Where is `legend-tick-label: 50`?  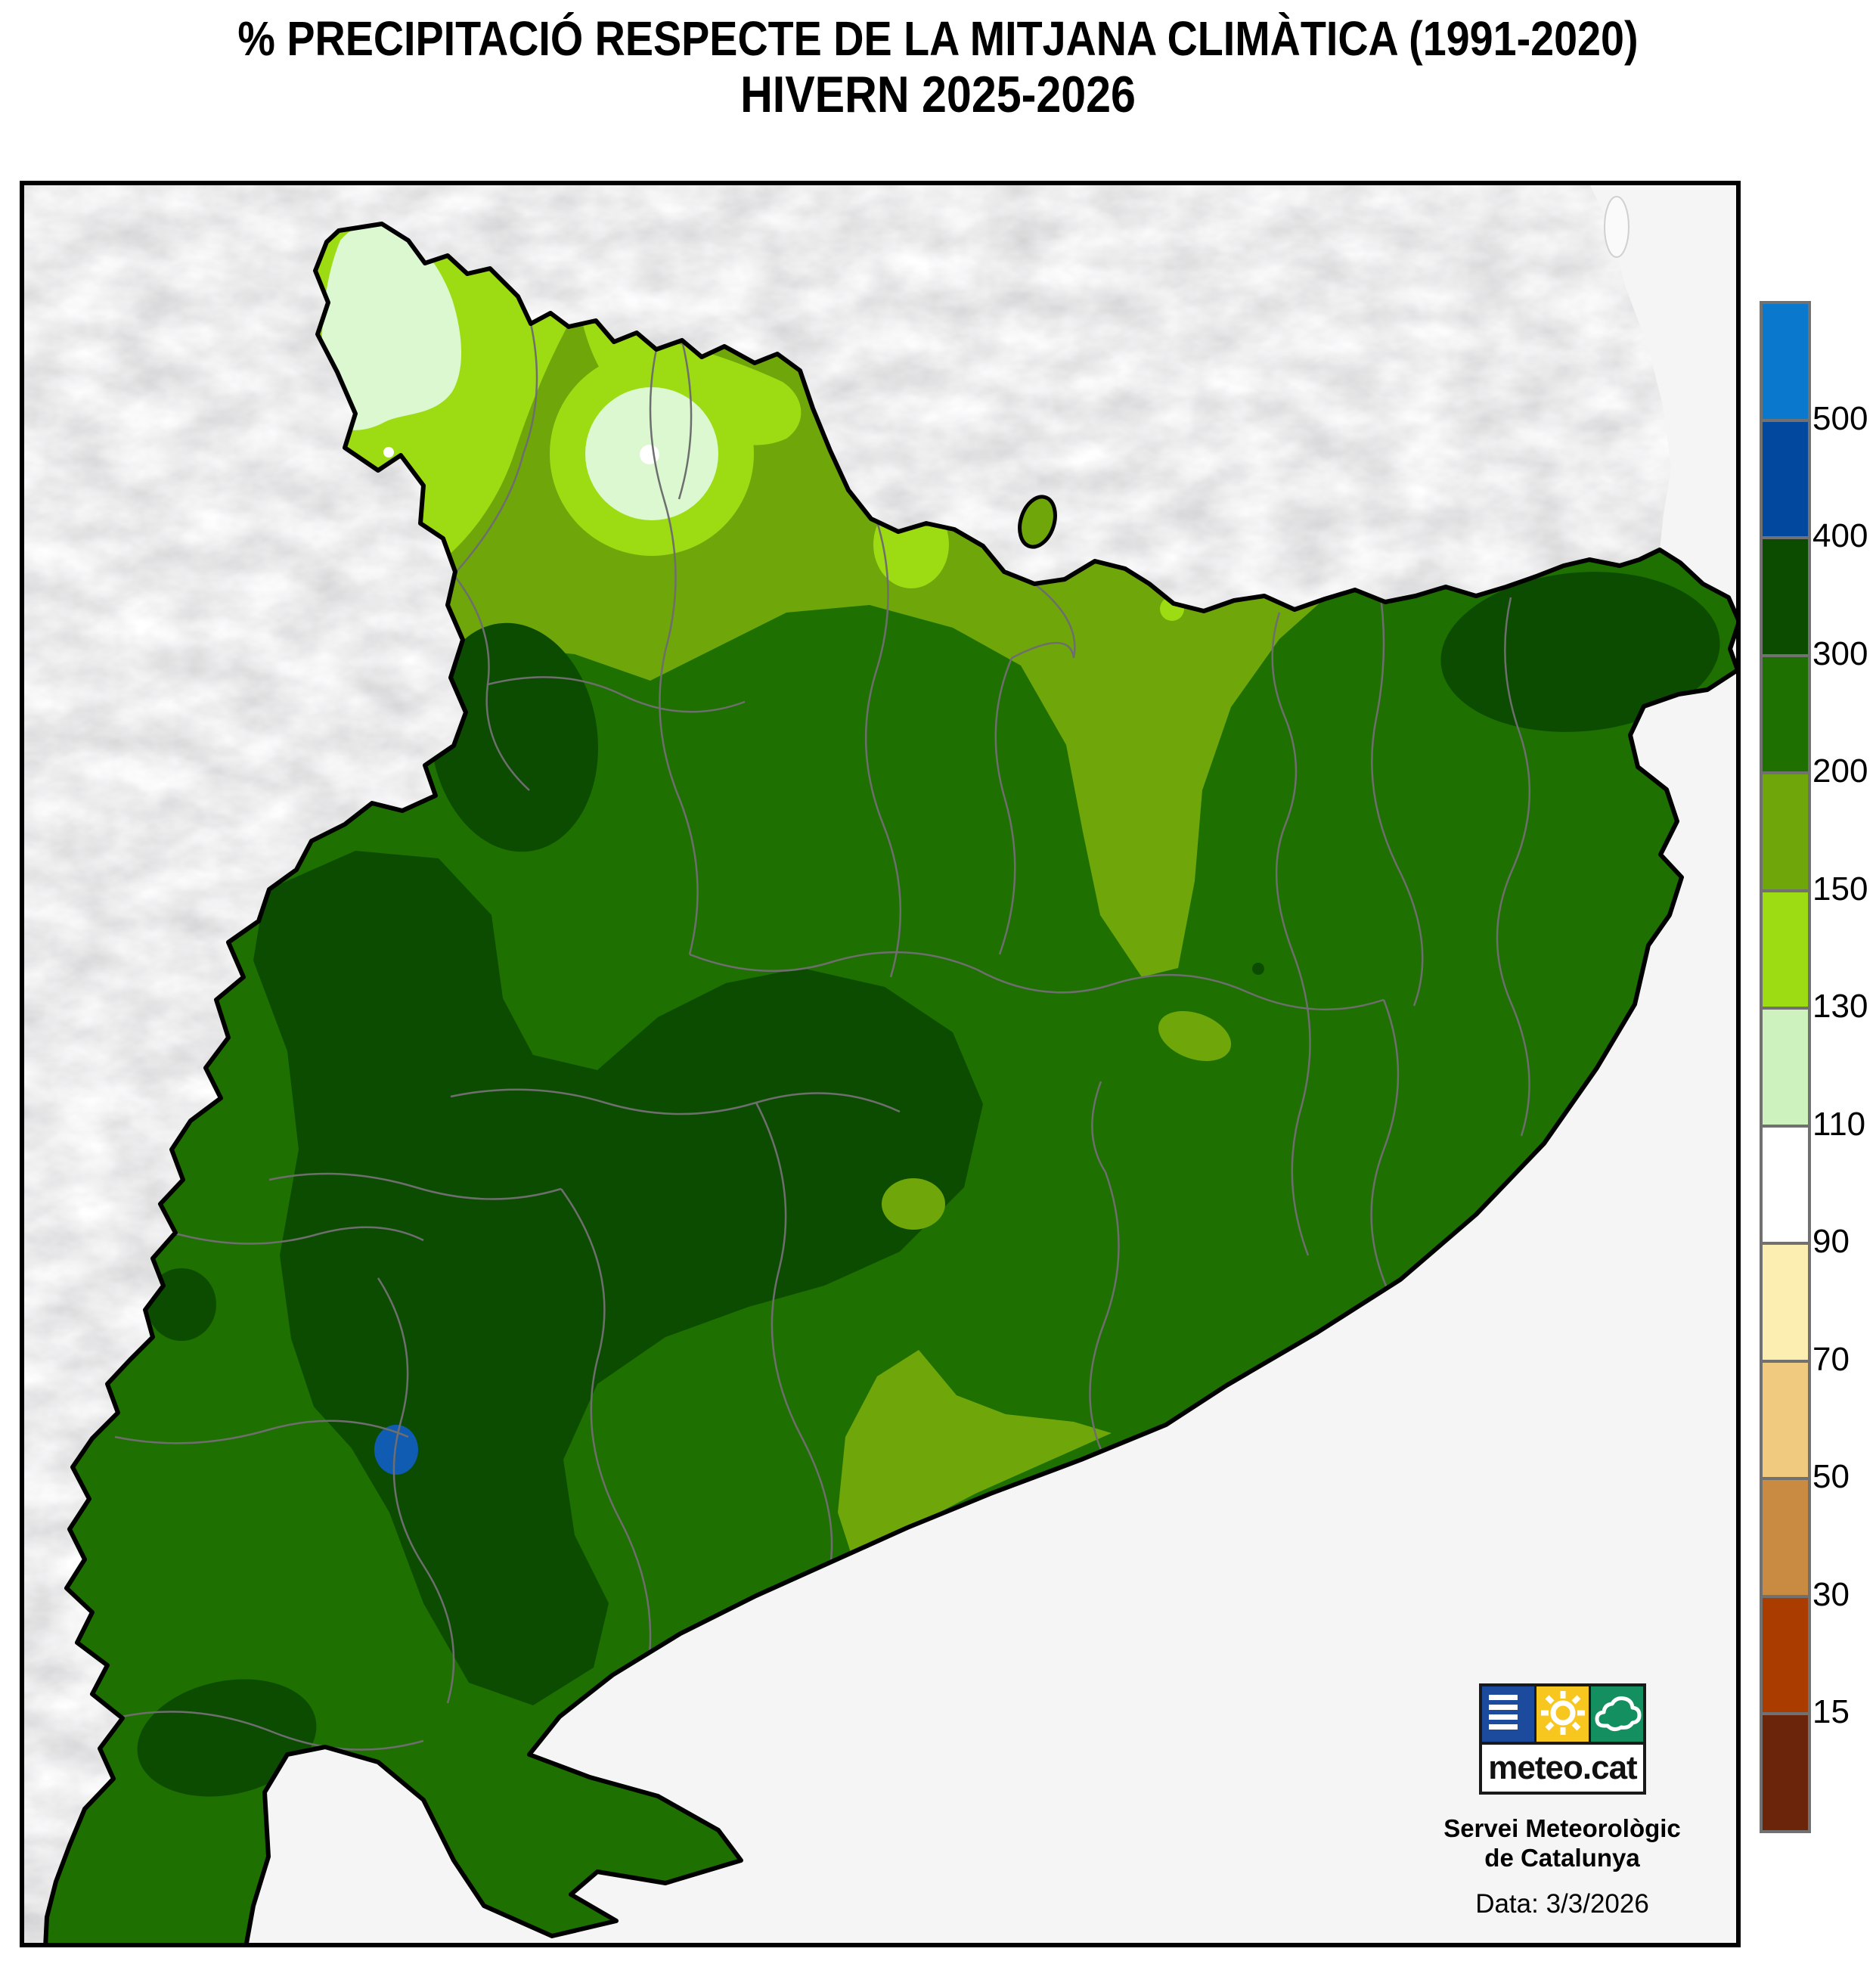
legend-tick-label: 50 is located at coordinates (1831, 1476).